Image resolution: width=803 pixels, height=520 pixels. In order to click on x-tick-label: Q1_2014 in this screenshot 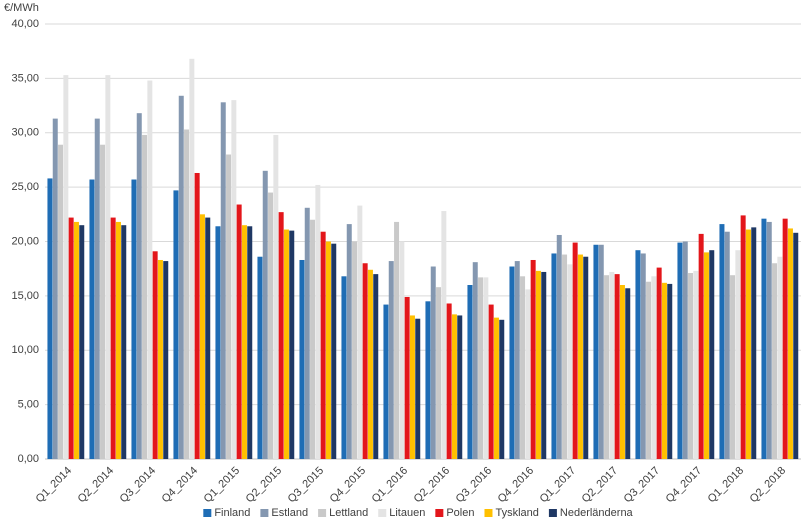, I will do `click(54, 485)`.